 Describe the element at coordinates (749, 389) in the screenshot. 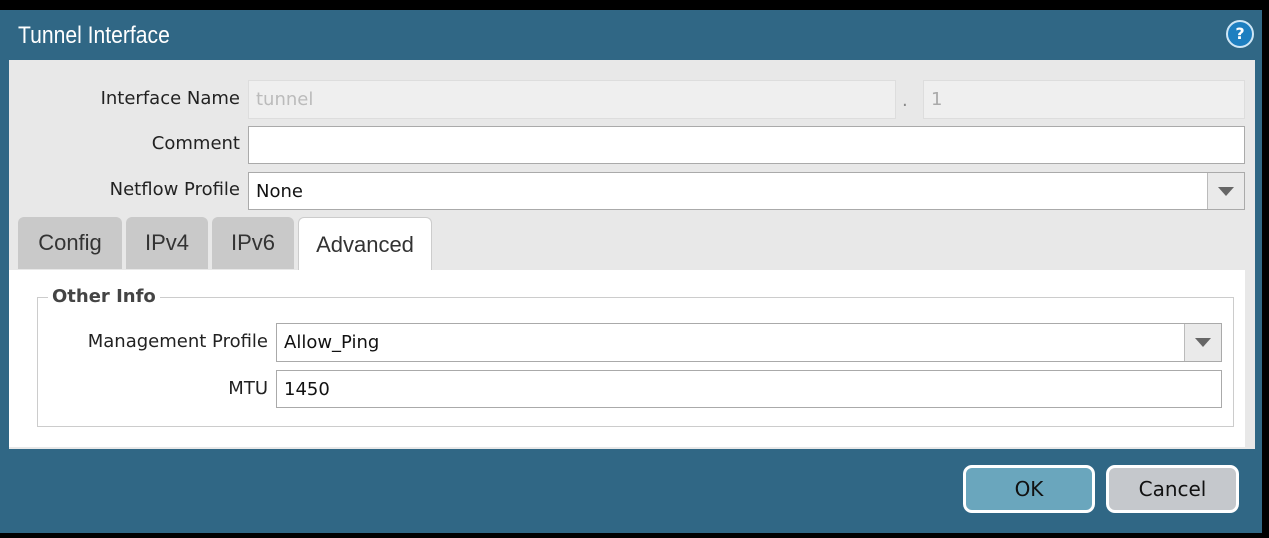

I see `mtu-input: 1450` at that location.